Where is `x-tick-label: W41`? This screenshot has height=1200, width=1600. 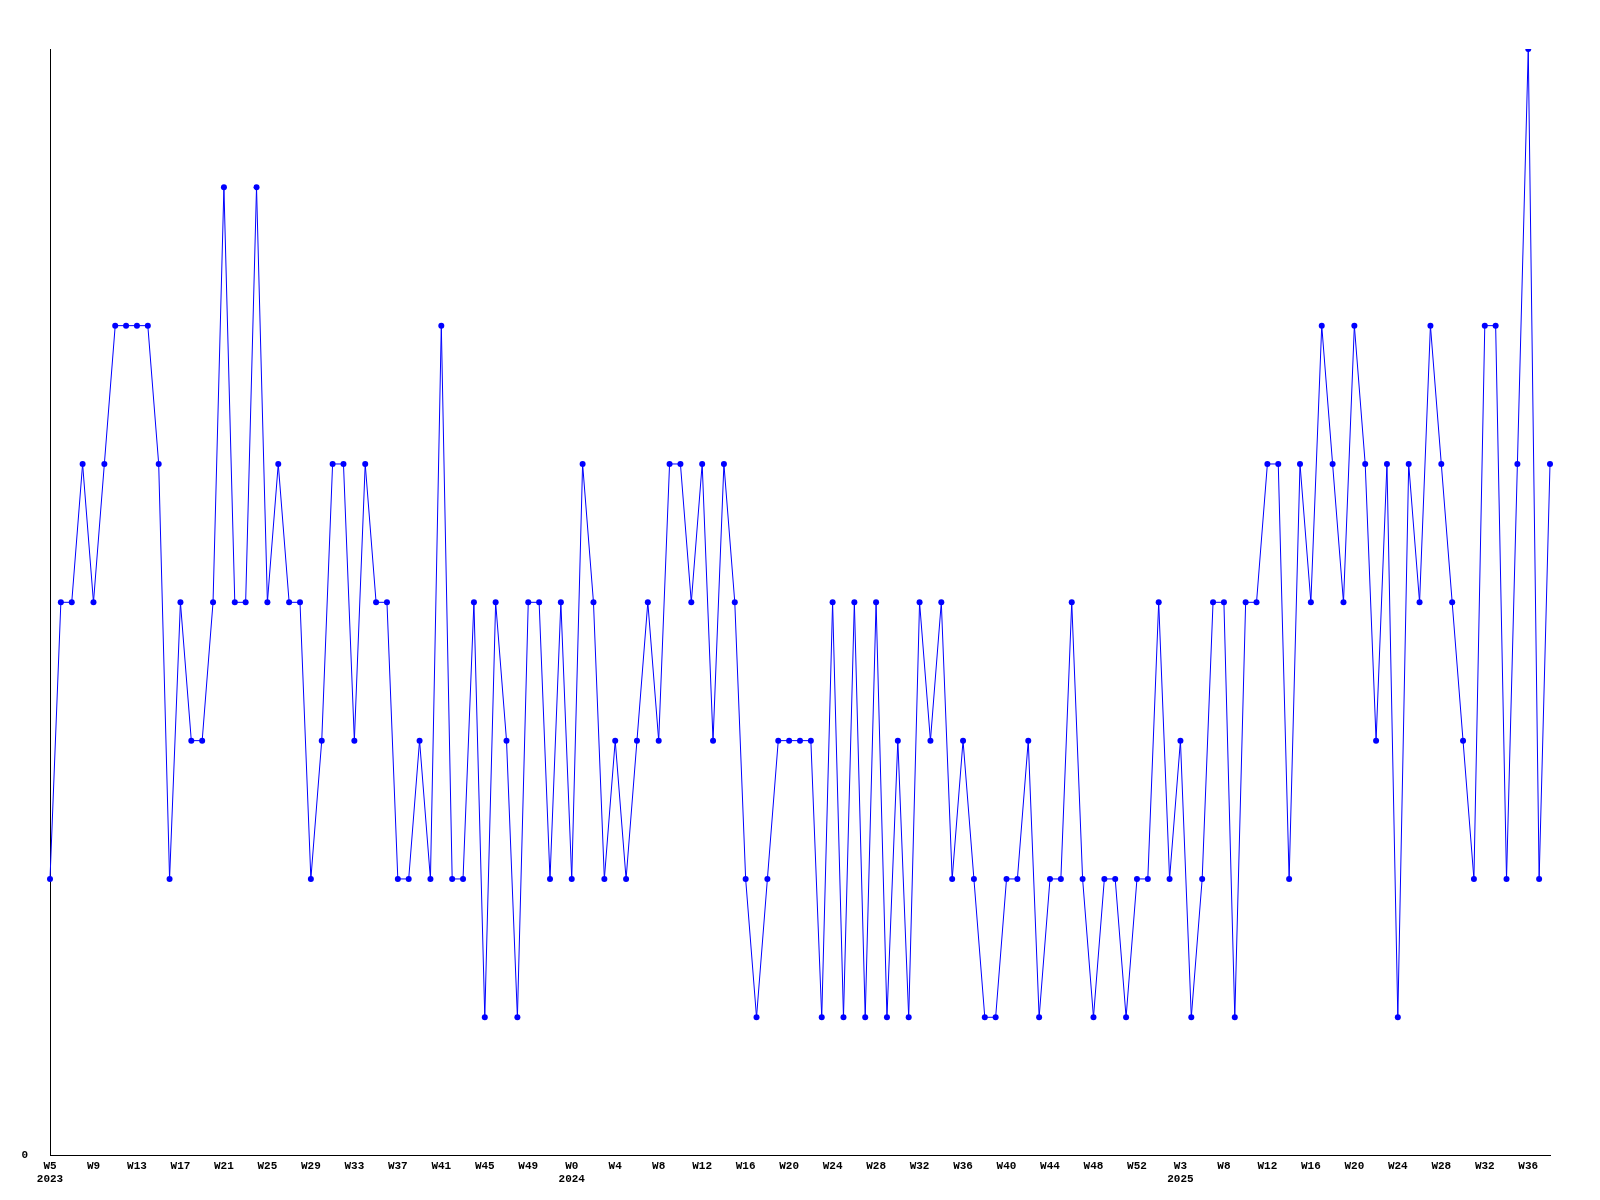
x-tick-label: W41 is located at coordinates (441, 1165).